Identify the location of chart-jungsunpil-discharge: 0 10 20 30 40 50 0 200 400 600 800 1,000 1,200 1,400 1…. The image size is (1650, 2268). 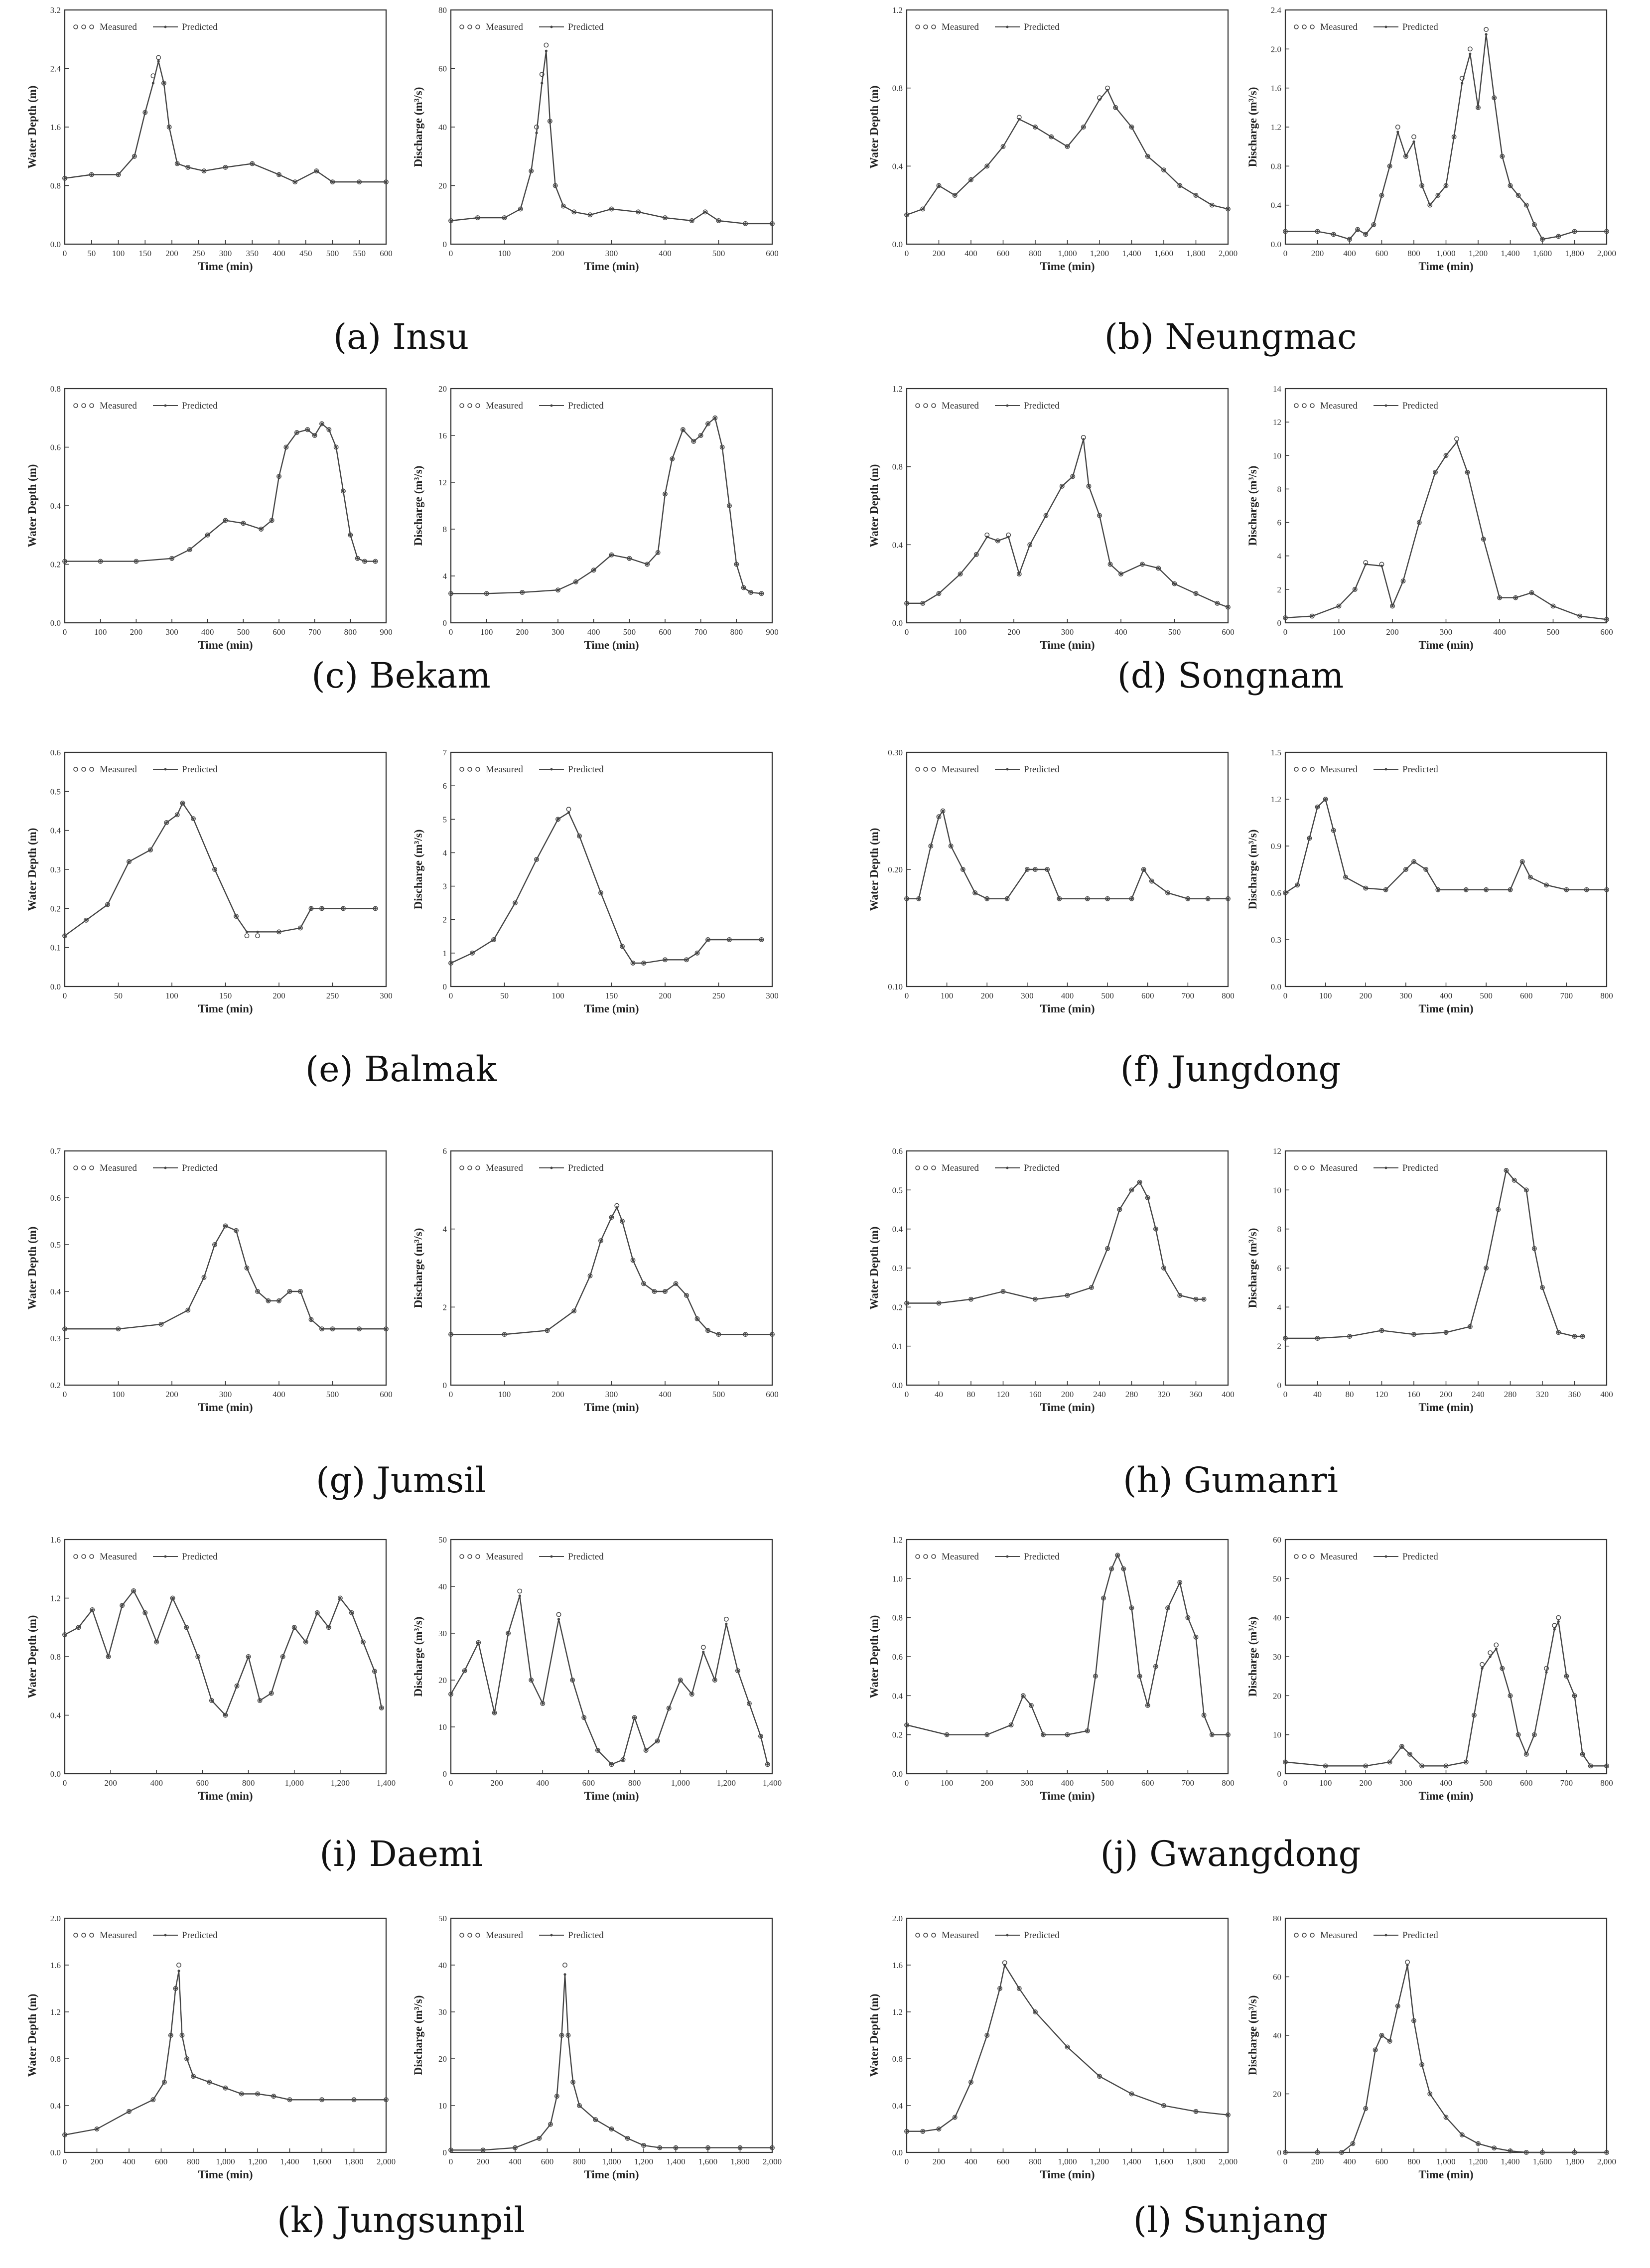
(597, 2048).